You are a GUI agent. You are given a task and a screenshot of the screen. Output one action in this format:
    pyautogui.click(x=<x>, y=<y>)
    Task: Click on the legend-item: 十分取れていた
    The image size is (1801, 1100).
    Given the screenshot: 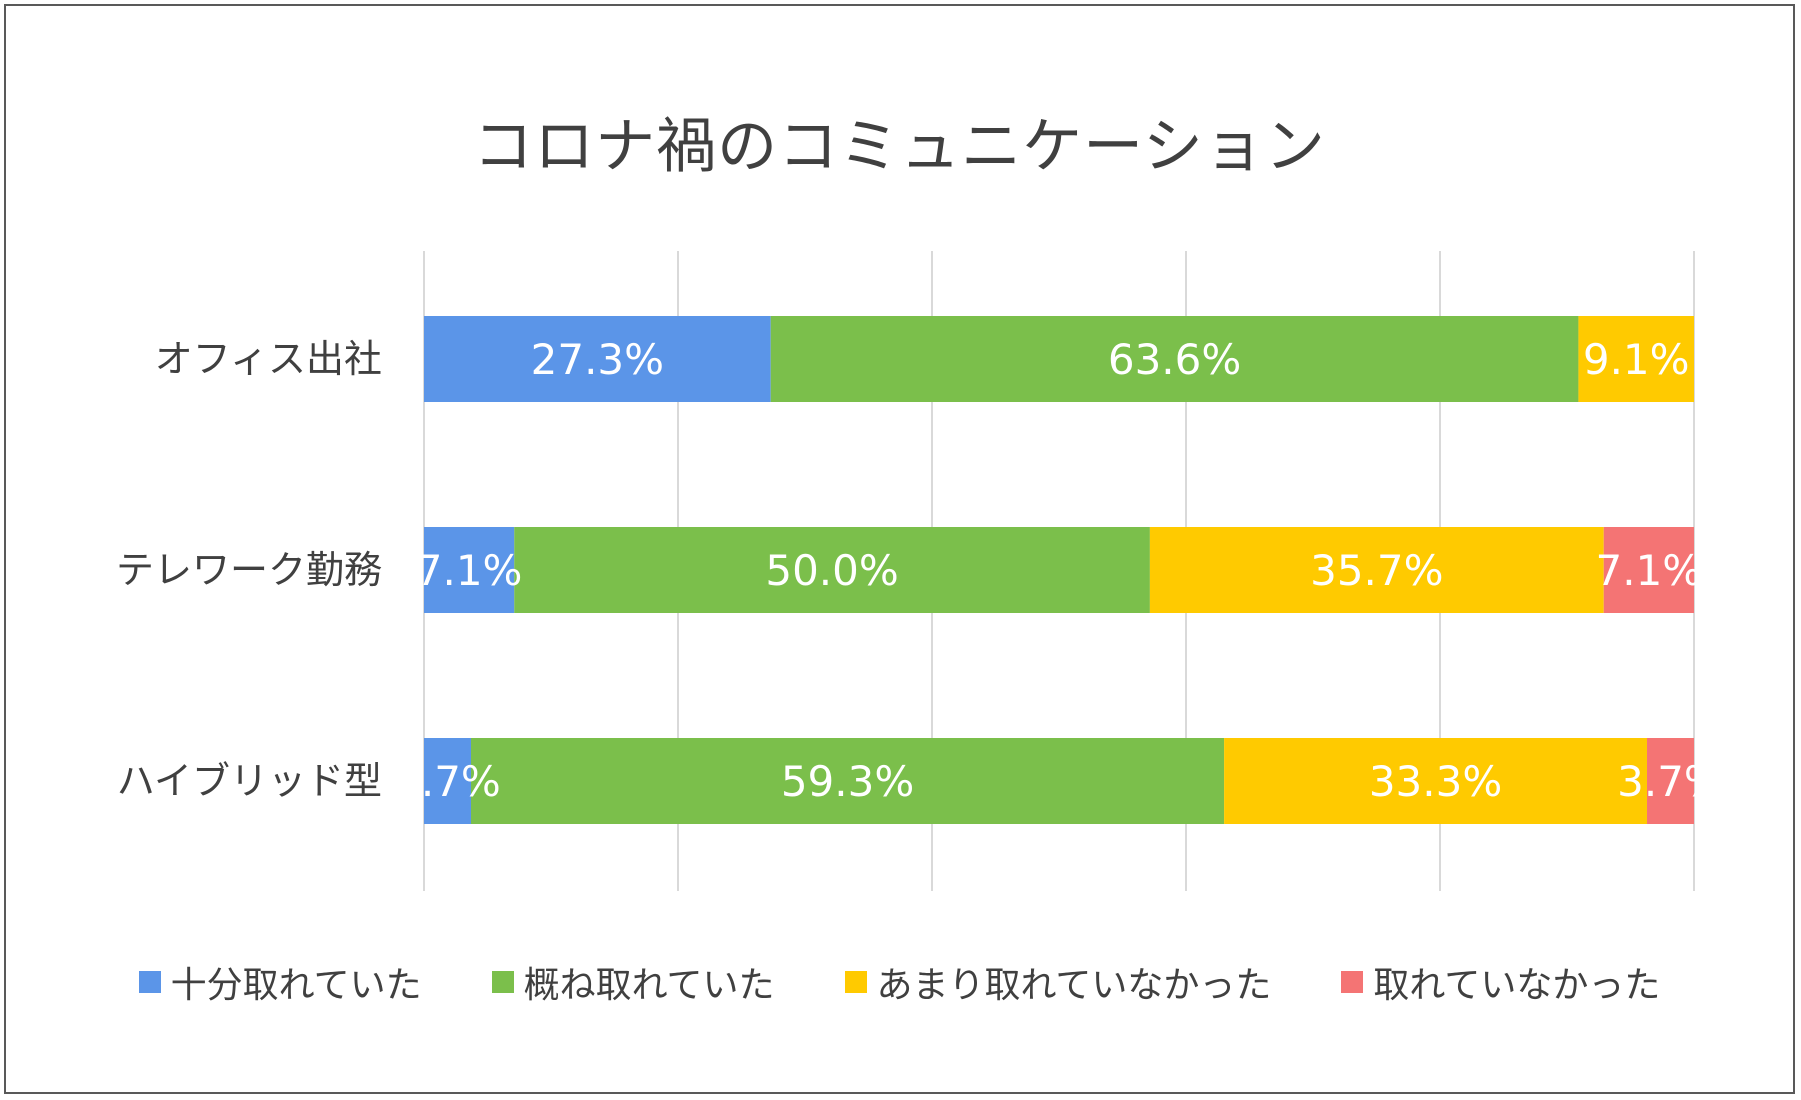 What is the action you would take?
    pyautogui.click(x=280, y=982)
    